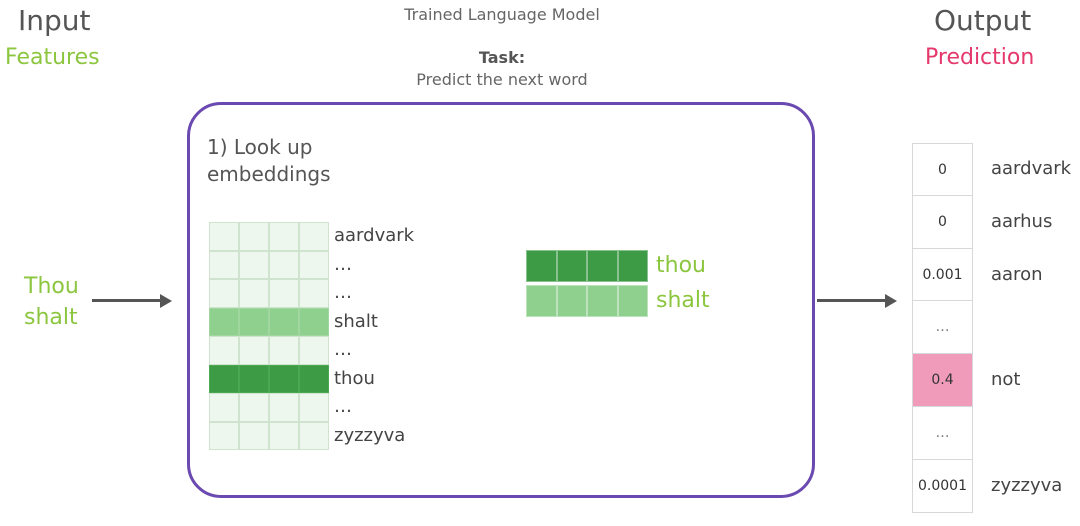 The width and height of the screenshot is (1080, 526). I want to click on vocab-word: shalt, so click(356, 321).